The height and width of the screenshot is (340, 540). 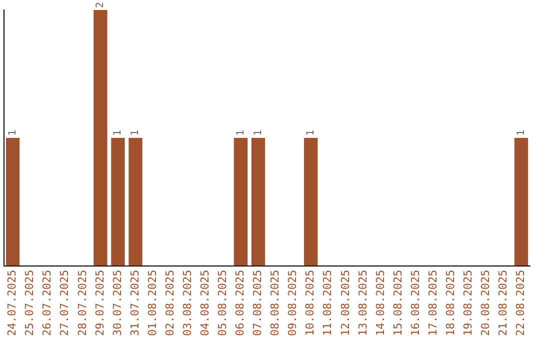 I want to click on x-tick-label: 12.08.2025, so click(x=345, y=303).